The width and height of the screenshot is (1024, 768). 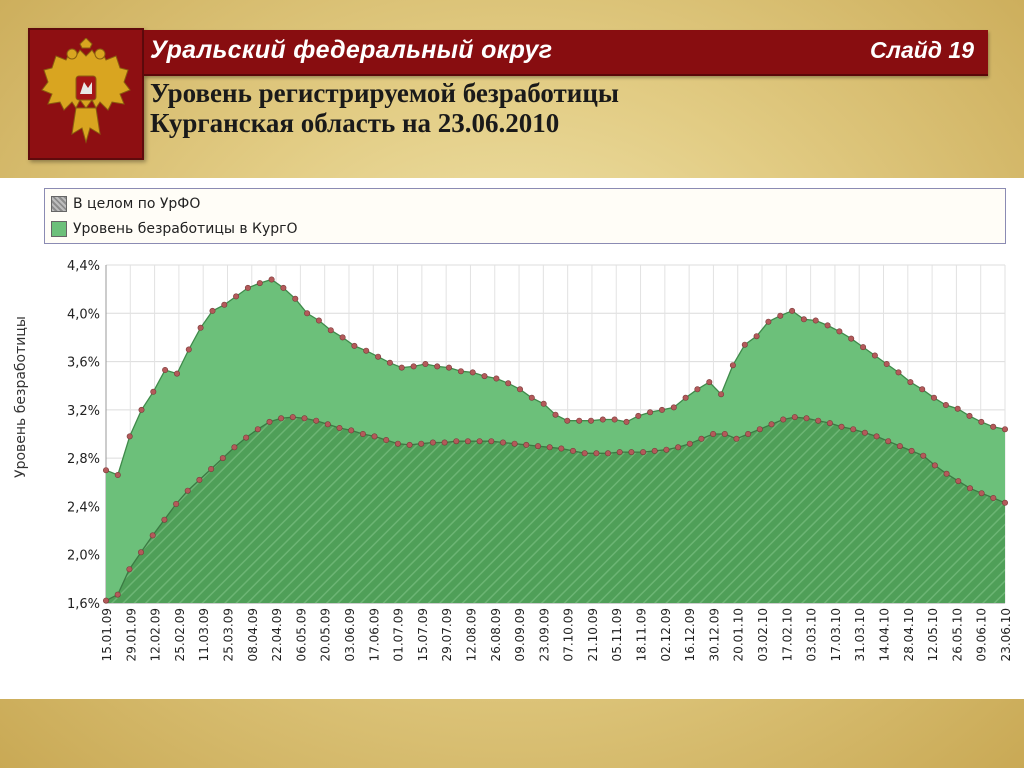 I want to click on subtitle-line-1: Уровень регистрируемой безработицы, so click(x=384, y=93).